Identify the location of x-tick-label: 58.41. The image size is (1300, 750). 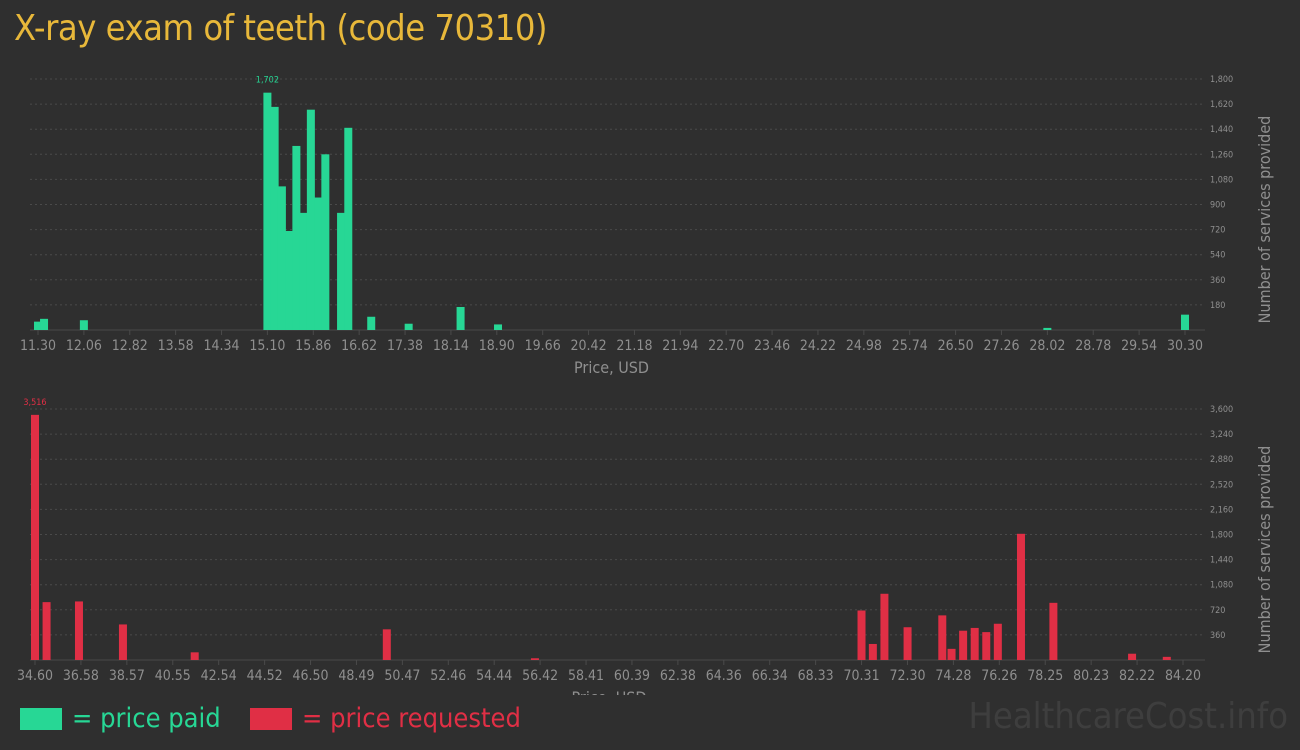
(586, 676).